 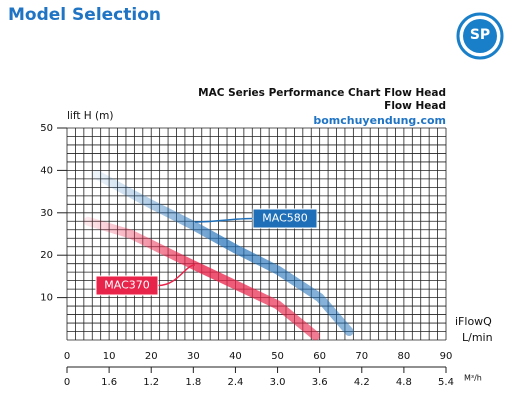 I want to click on x-tick-label: 30, so click(x=193, y=356).